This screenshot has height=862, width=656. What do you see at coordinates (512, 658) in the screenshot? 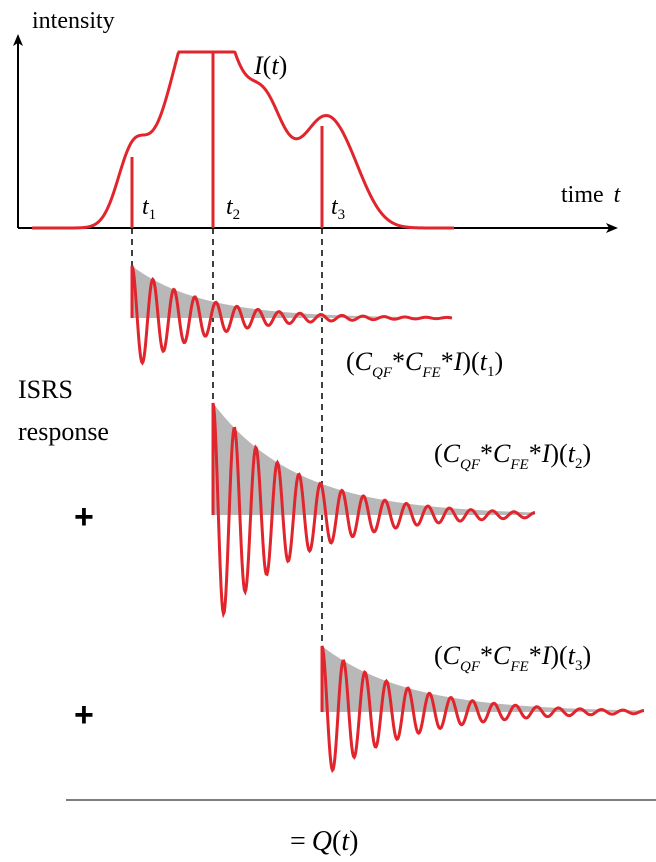
I see `response-3-label: (CQF*CFE*I)(t3)` at bounding box center [512, 658].